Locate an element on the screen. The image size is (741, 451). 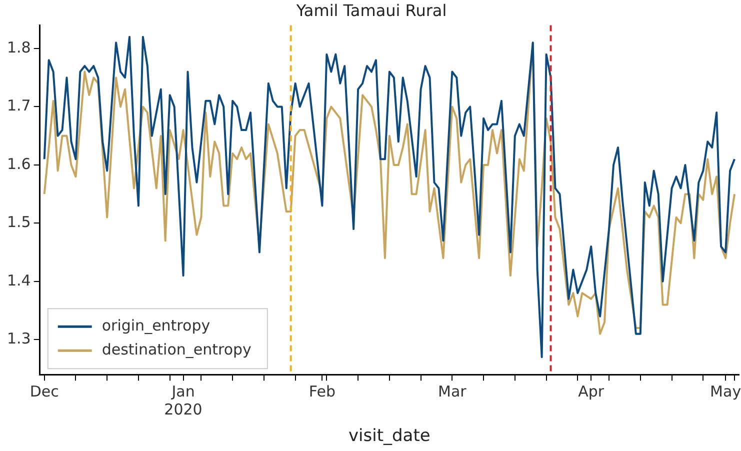
x-tick-label: Apr is located at coordinates (591, 391).